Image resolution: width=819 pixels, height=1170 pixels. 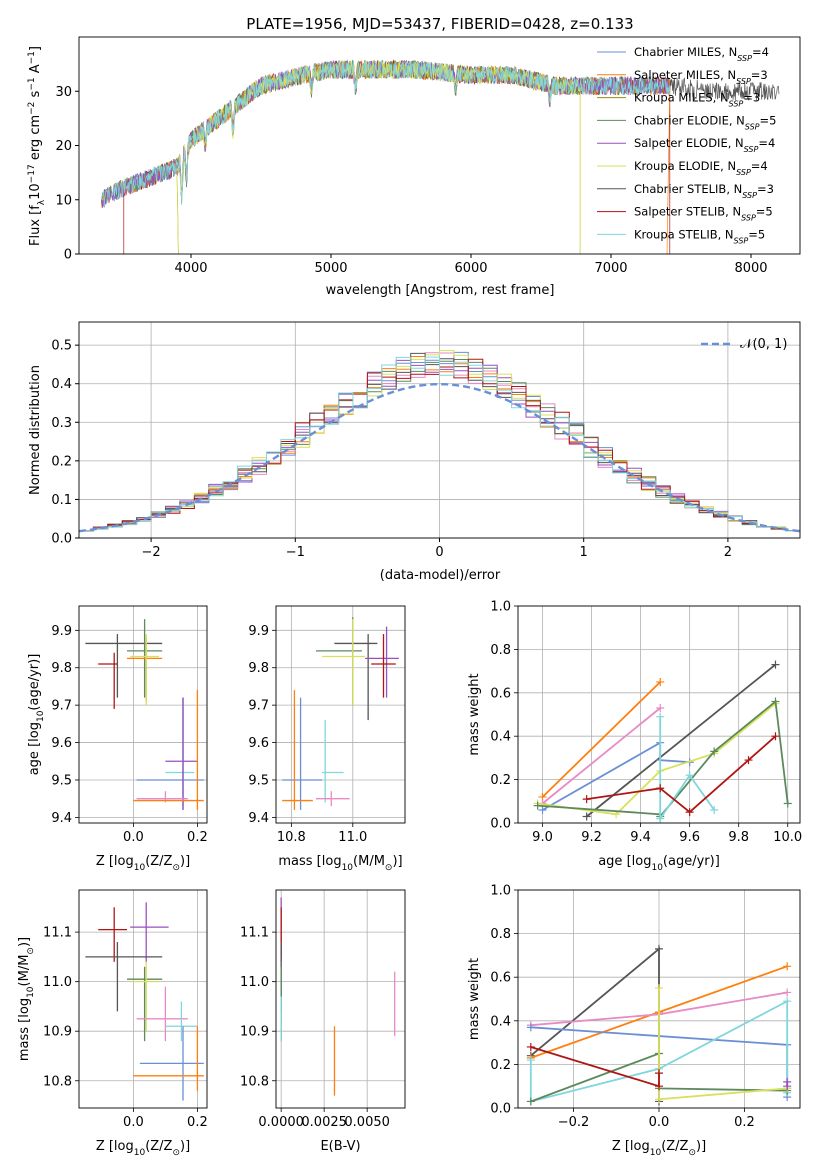 I want to click on spectrum-xtick-label: 7000, so click(x=610, y=268).